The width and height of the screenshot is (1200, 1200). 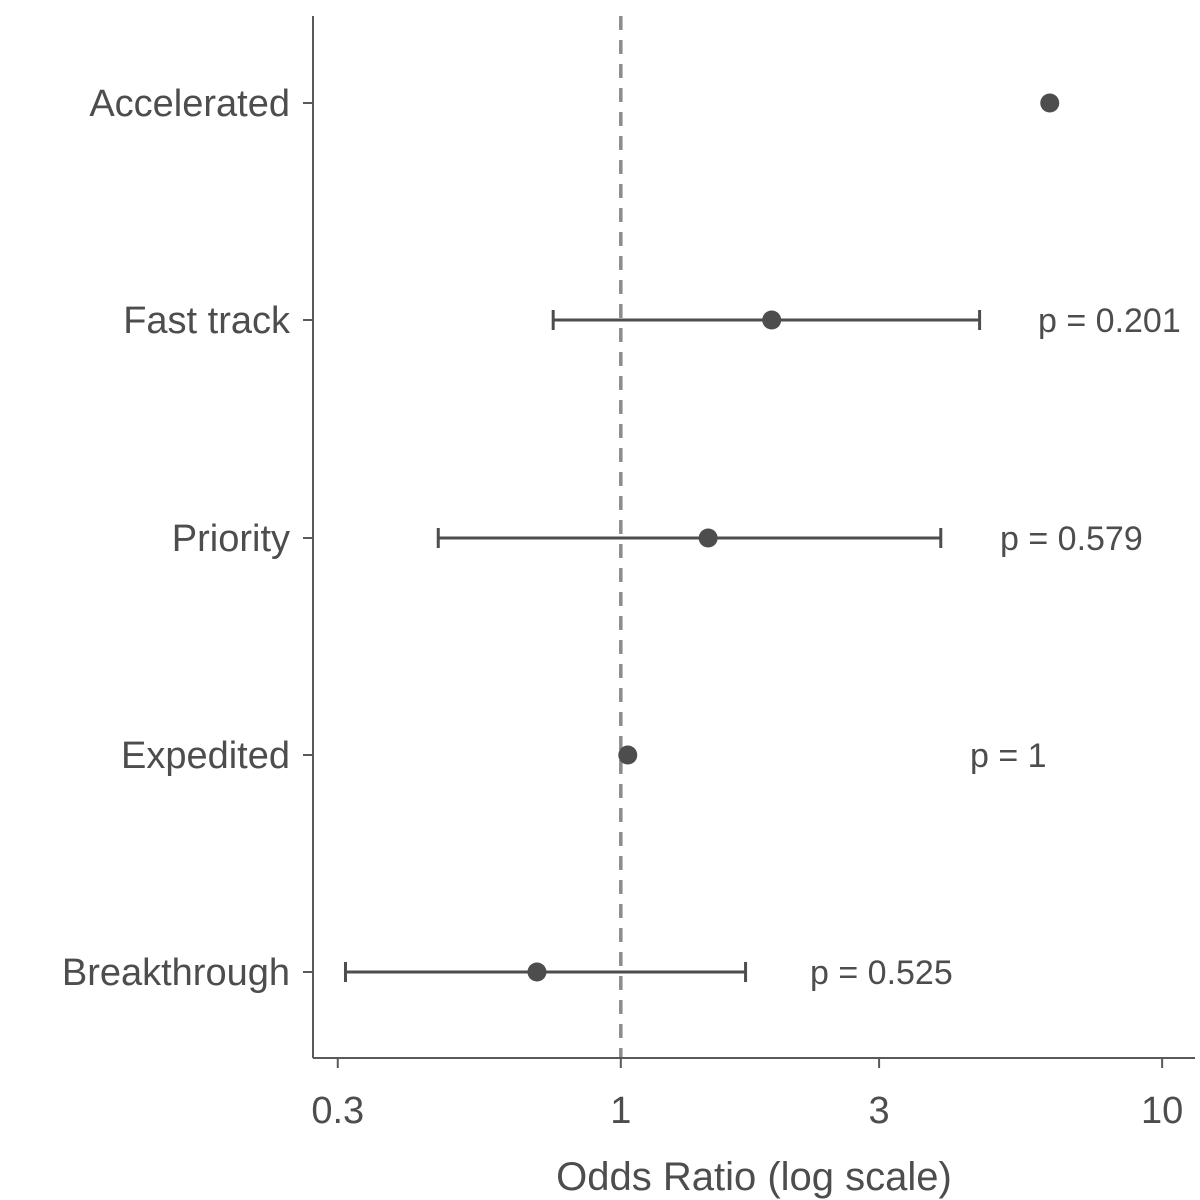 What do you see at coordinates (881, 973) in the screenshot?
I see `p-value-label: p = 0.525` at bounding box center [881, 973].